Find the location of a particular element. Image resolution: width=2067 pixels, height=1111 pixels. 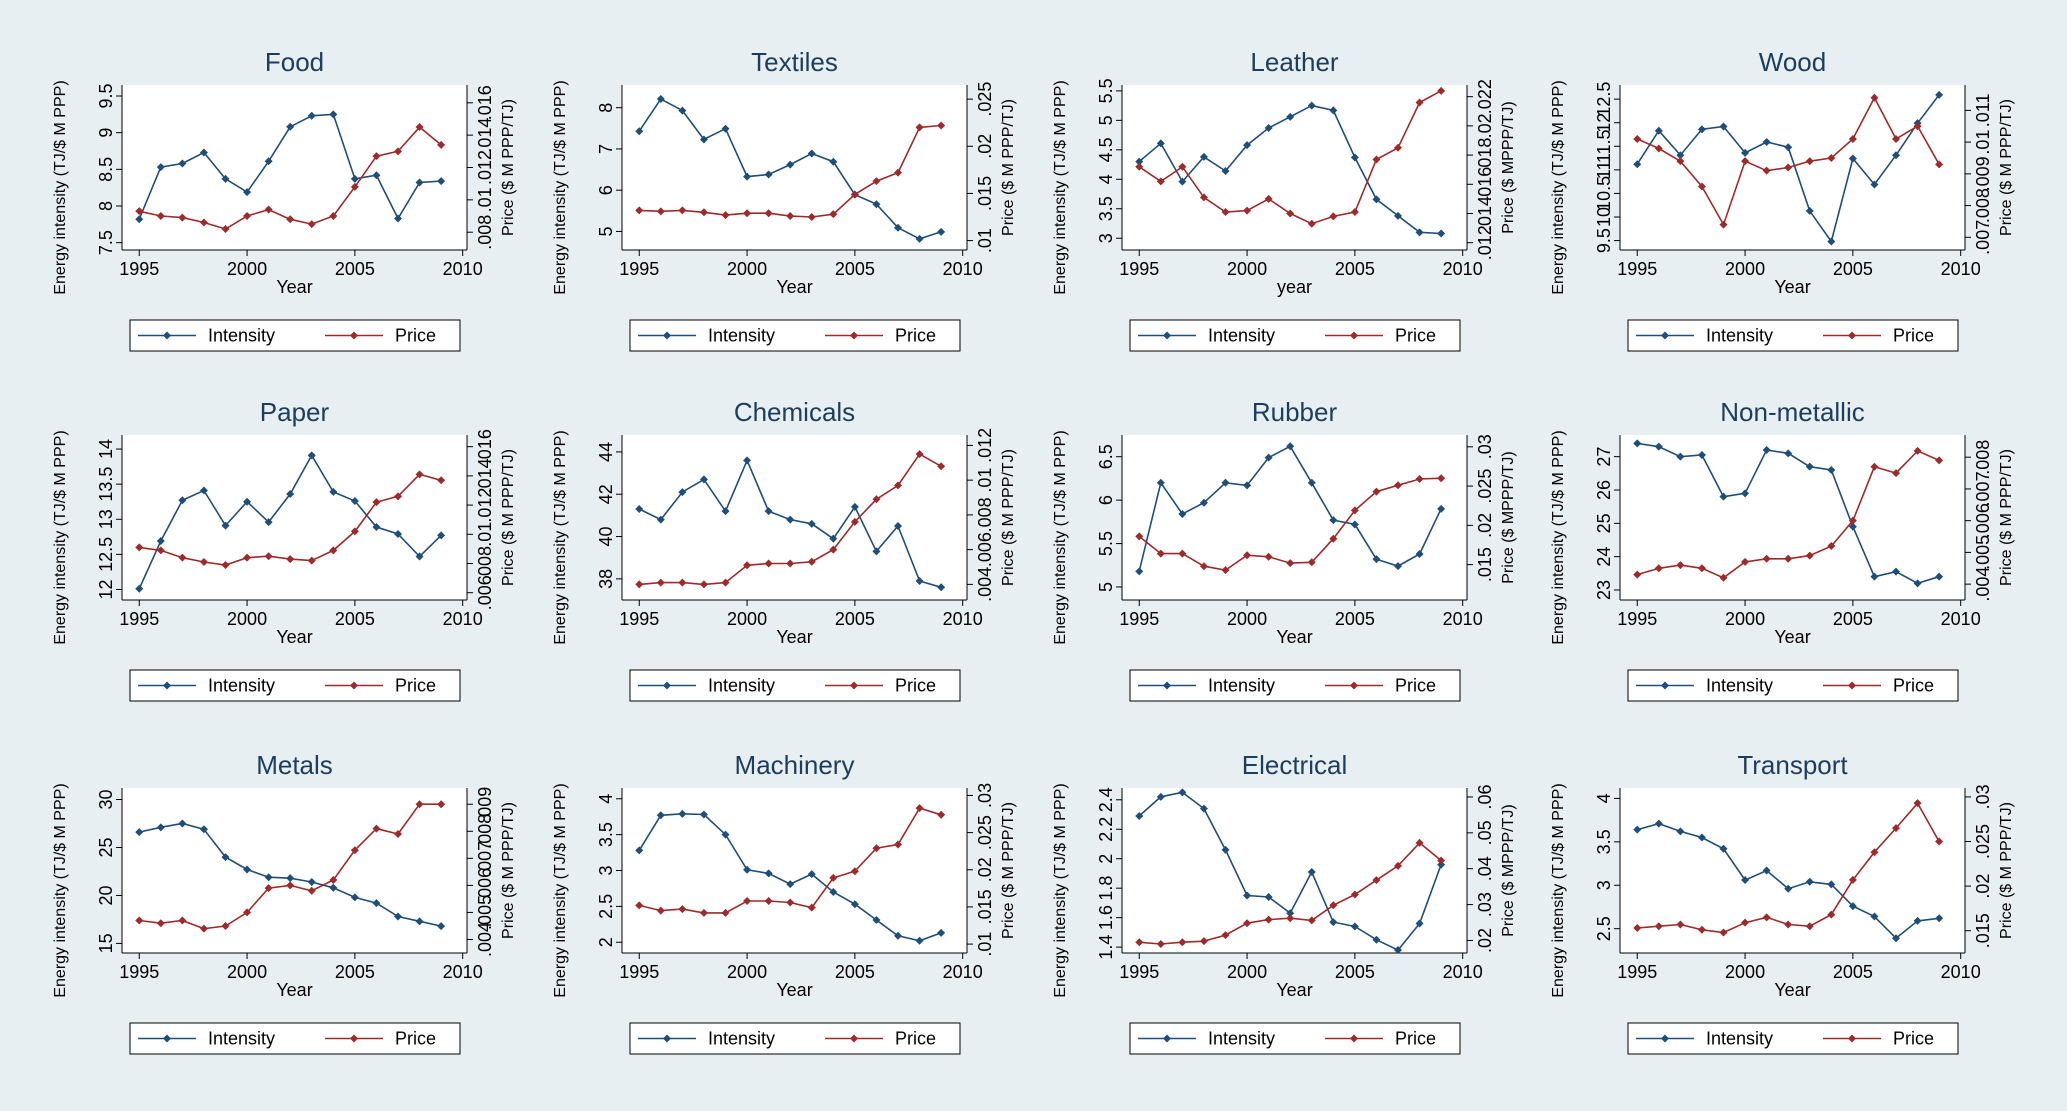

left-tick-label: 3.5 is located at coordinates (1604, 841).